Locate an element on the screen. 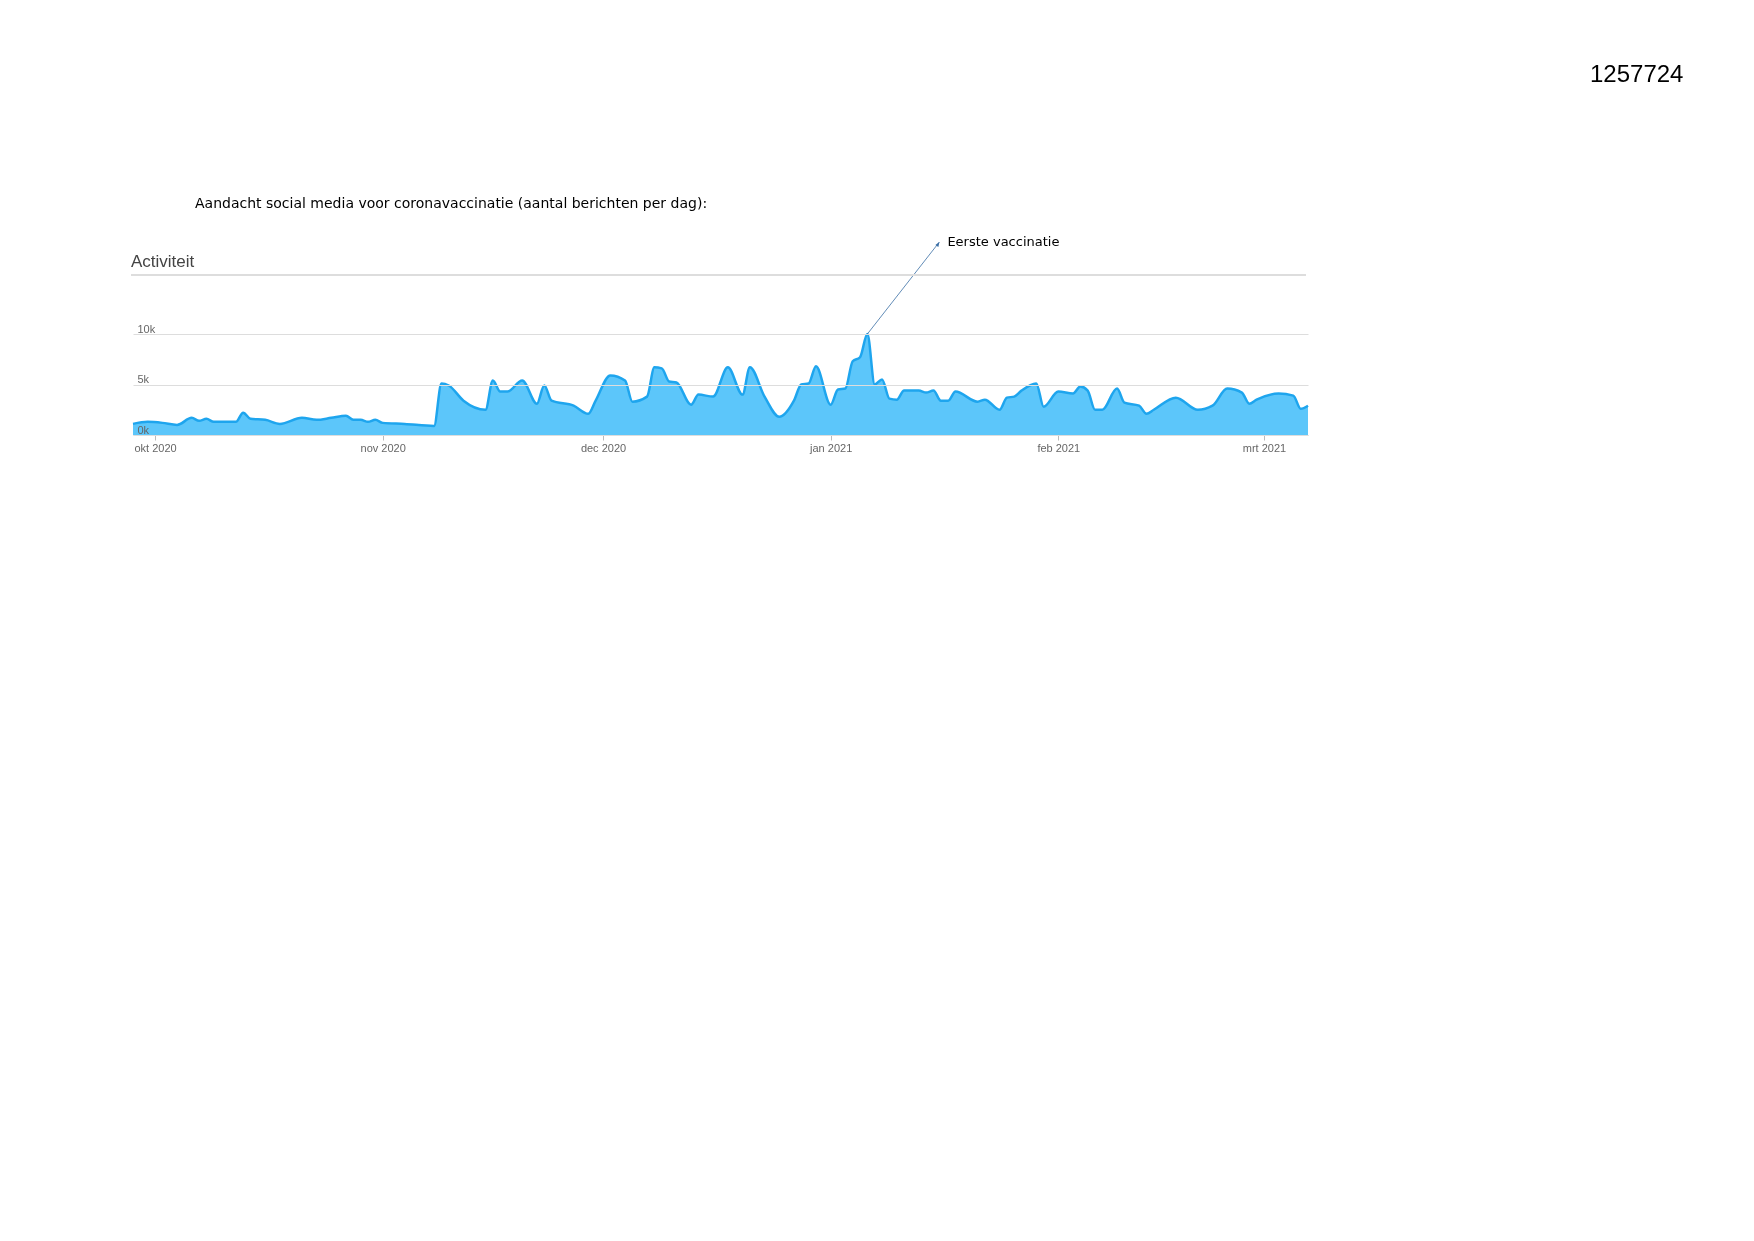 The image size is (1754, 1241). x-tick-label: okt 2020 is located at coordinates (155, 447).